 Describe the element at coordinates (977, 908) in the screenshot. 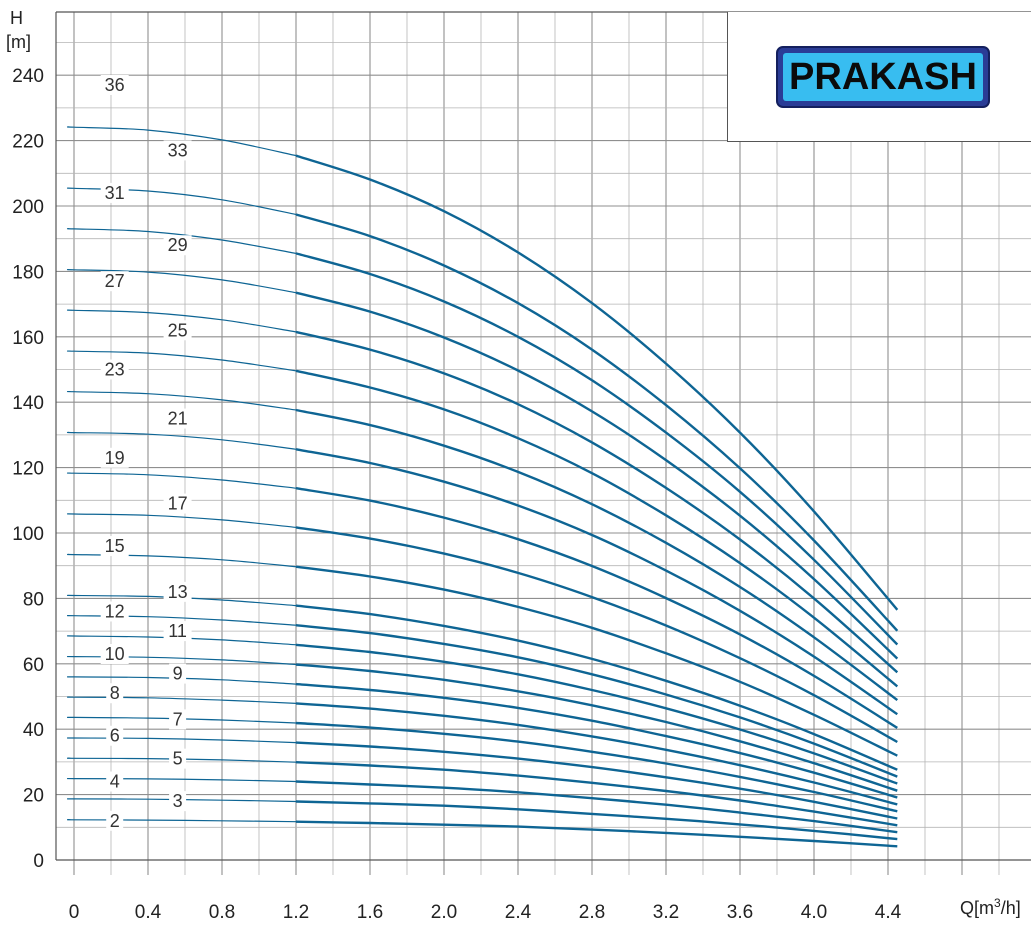

I see `x-axis-title-prefix: Q[m` at that location.